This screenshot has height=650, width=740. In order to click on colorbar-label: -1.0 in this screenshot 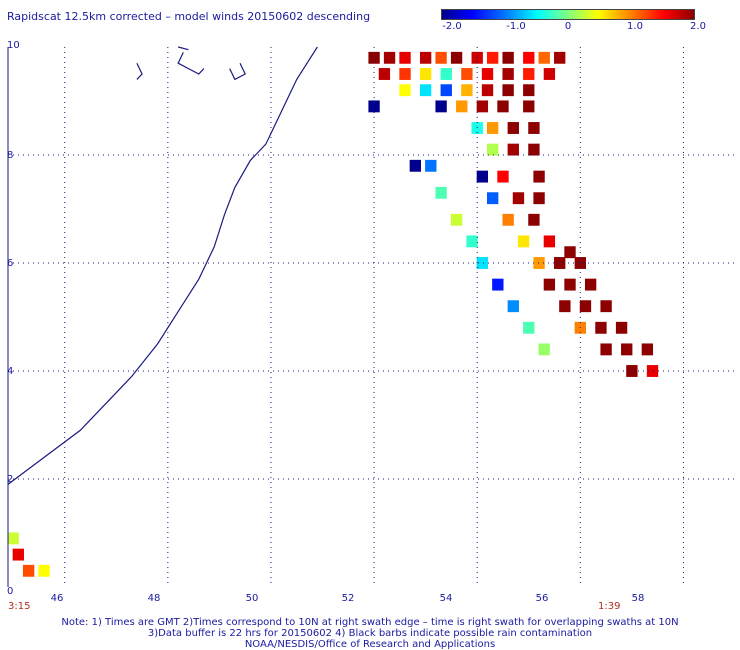, I will do `click(516, 26)`.